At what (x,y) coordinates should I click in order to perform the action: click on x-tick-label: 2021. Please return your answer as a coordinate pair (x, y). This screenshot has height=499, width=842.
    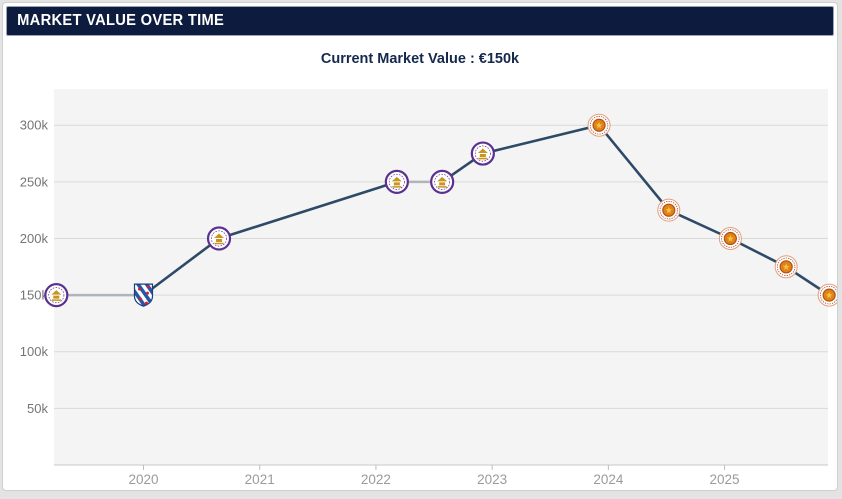
    Looking at the image, I should click on (260, 479).